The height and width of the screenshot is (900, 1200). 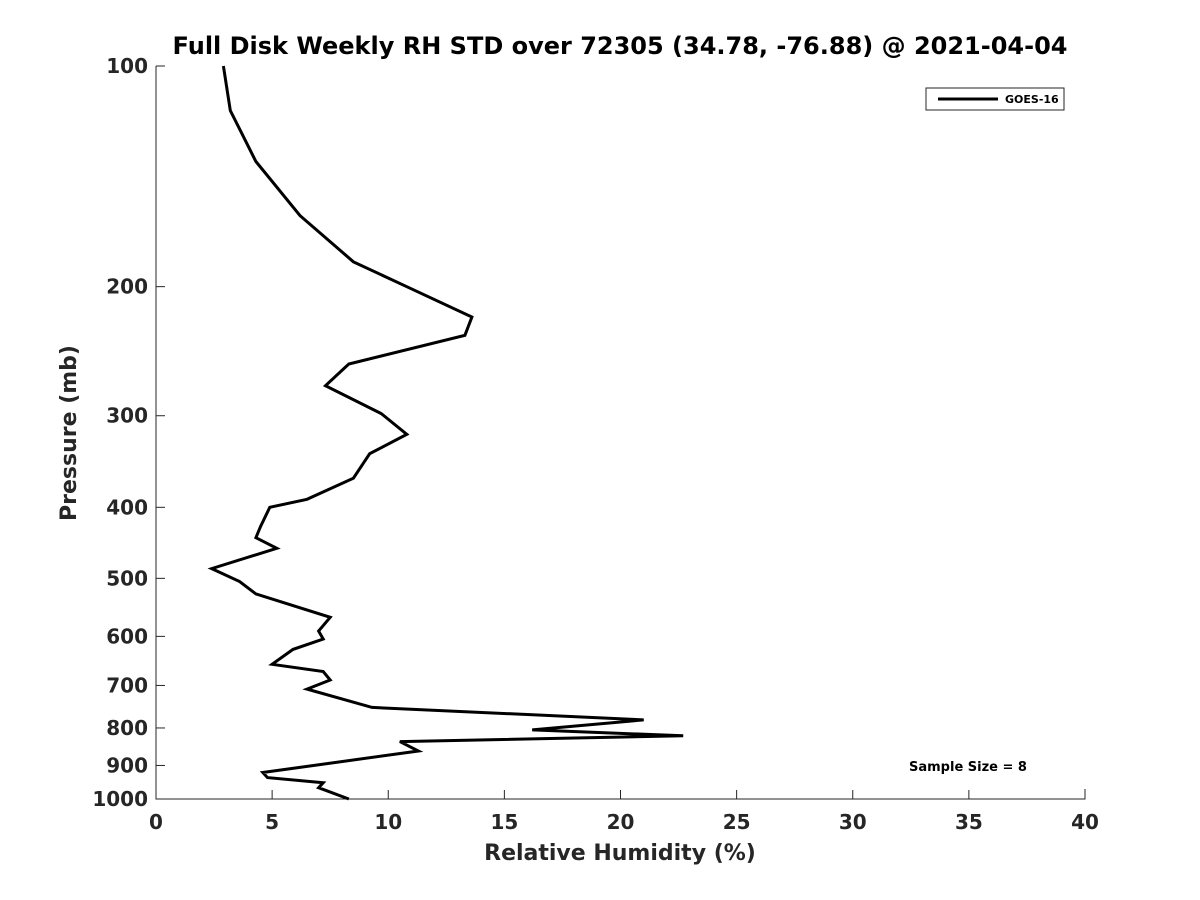 What do you see at coordinates (621, 822) in the screenshot?
I see `x-tick-label: 20` at bounding box center [621, 822].